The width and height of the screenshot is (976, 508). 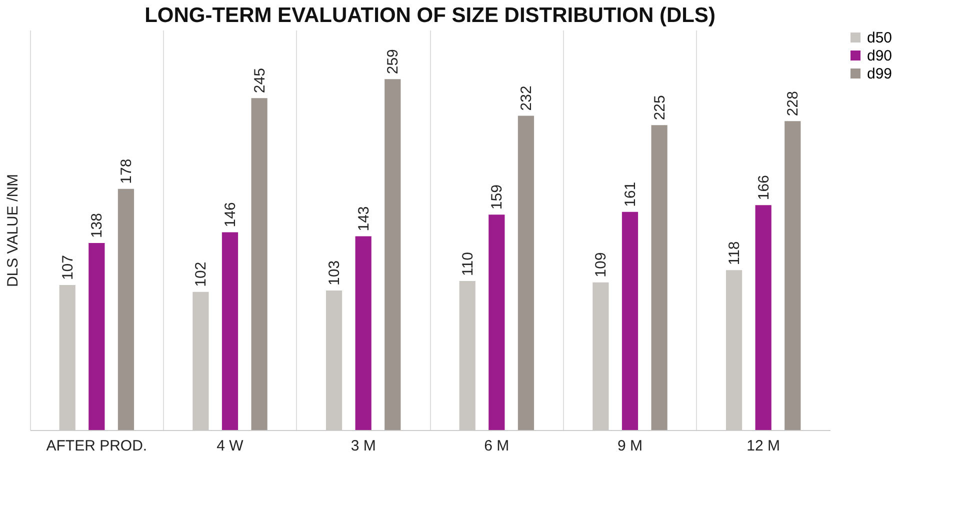 What do you see at coordinates (659, 107) in the screenshot?
I see `data-label: 225` at bounding box center [659, 107].